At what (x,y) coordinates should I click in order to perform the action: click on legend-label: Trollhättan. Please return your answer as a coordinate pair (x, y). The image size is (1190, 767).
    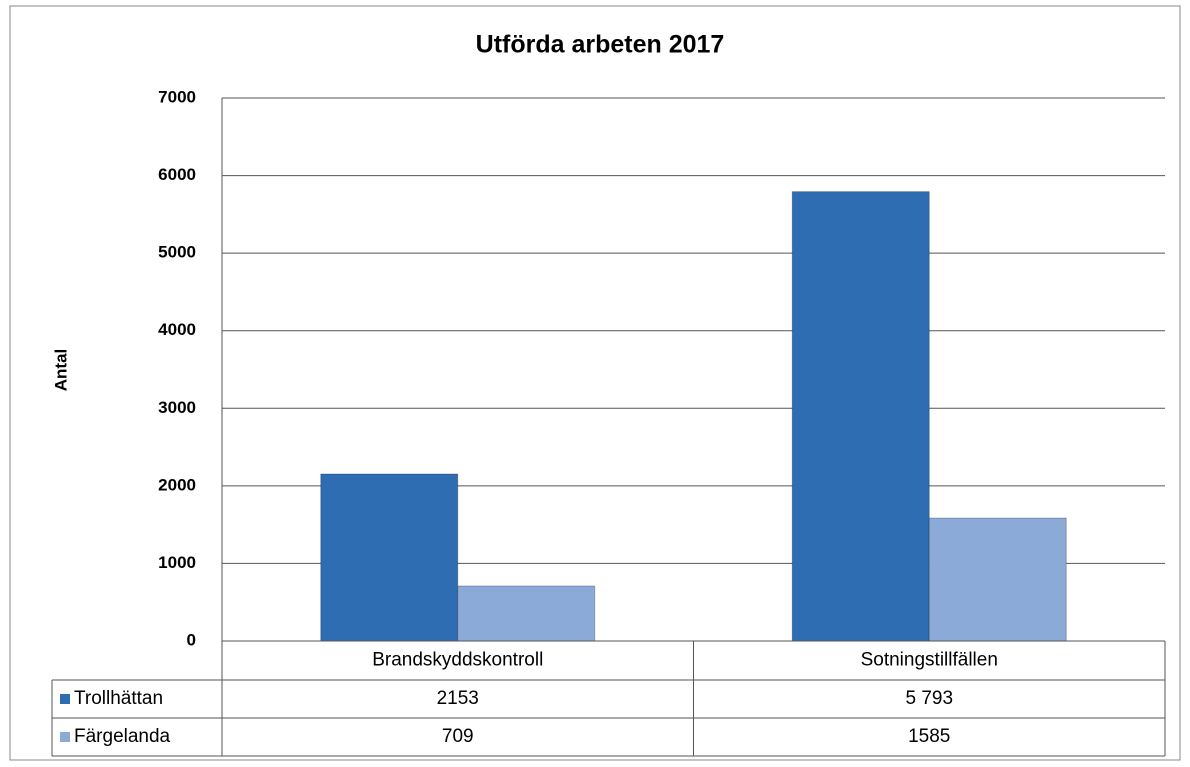
    Looking at the image, I should click on (118, 698).